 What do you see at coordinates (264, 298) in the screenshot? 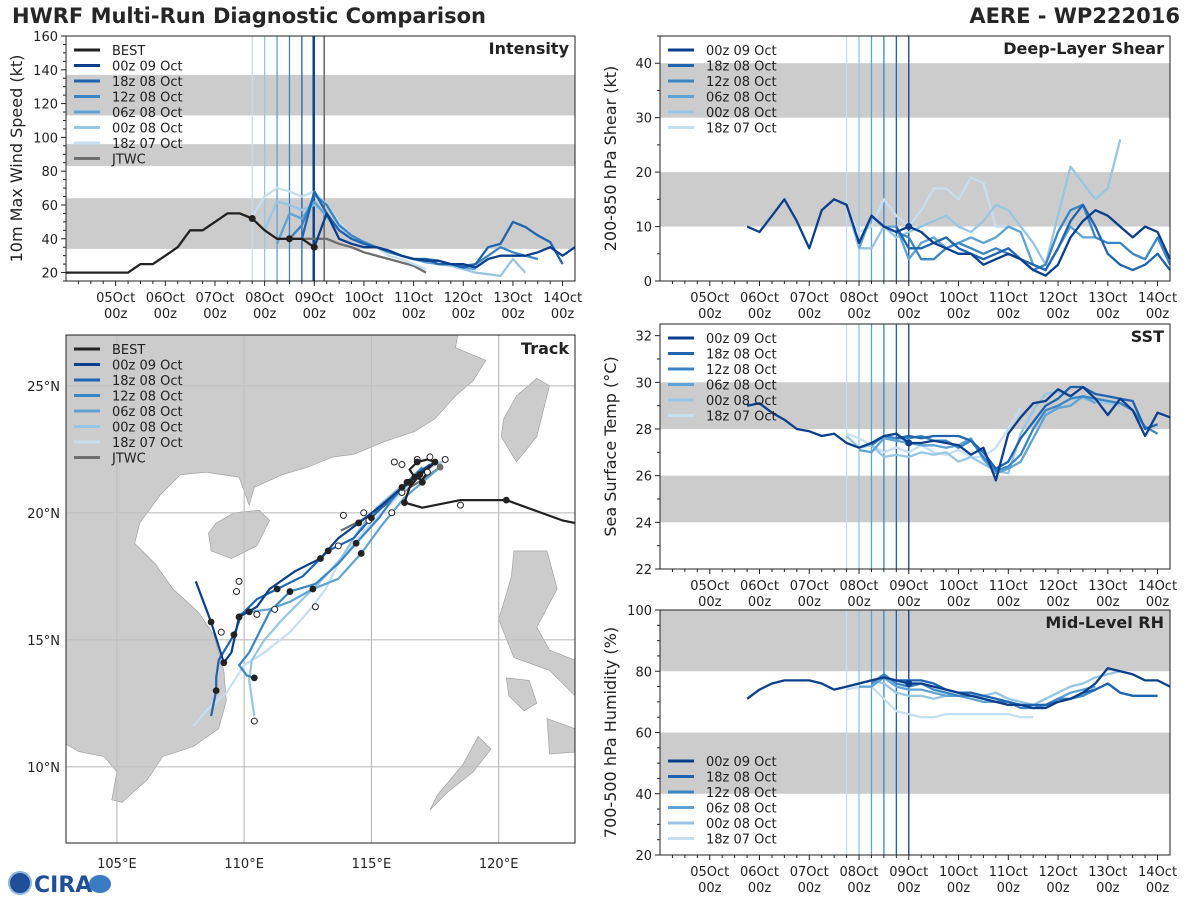
I see `intensity-xtick-label: 08Oct` at bounding box center [264, 298].